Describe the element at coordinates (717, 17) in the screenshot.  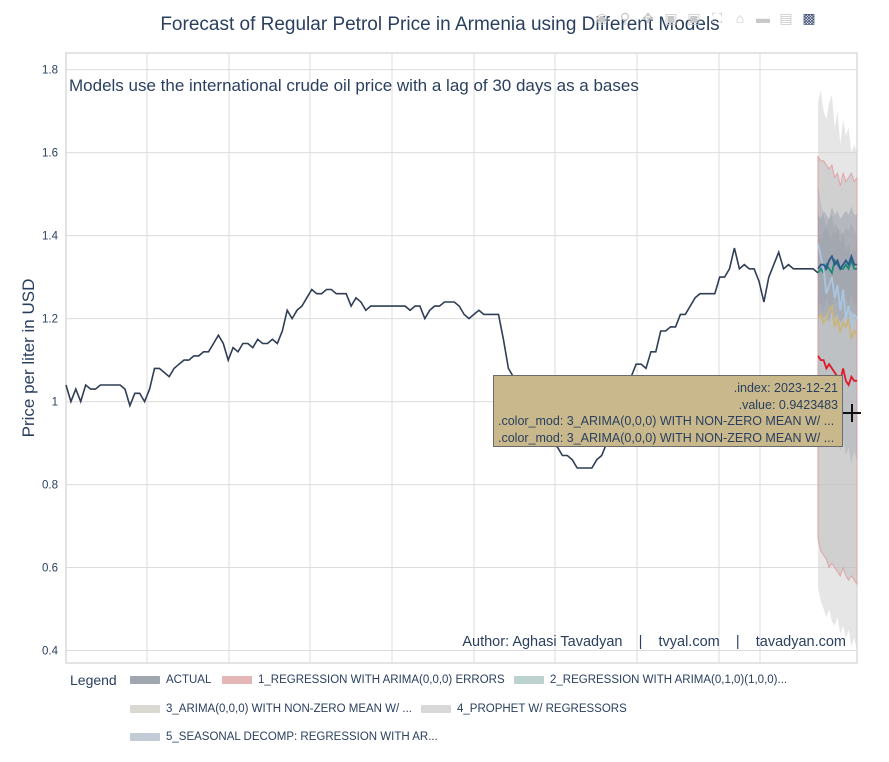
I see `autoscale-icon: ⛶` at that location.